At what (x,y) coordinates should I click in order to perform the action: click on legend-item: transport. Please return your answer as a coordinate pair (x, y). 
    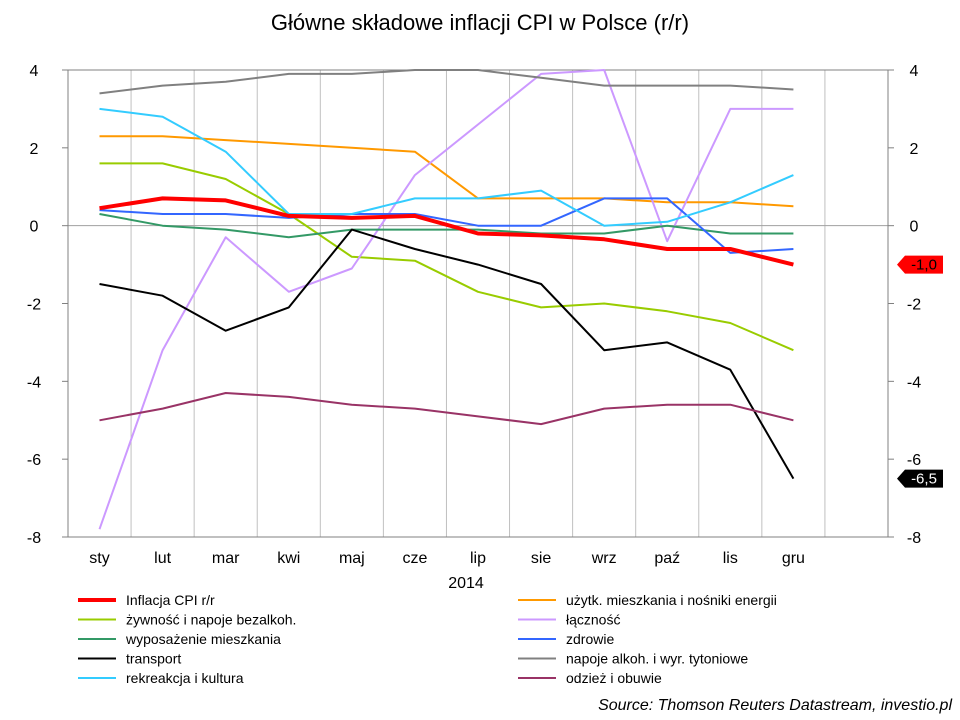
    Looking at the image, I should click on (129, 659).